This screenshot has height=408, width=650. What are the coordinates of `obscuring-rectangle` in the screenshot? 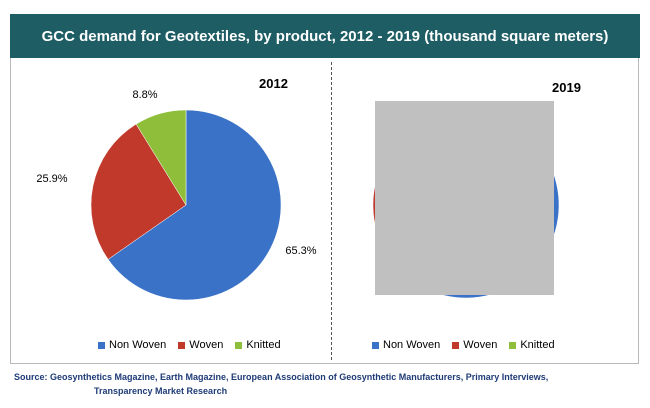 It's located at (464, 198).